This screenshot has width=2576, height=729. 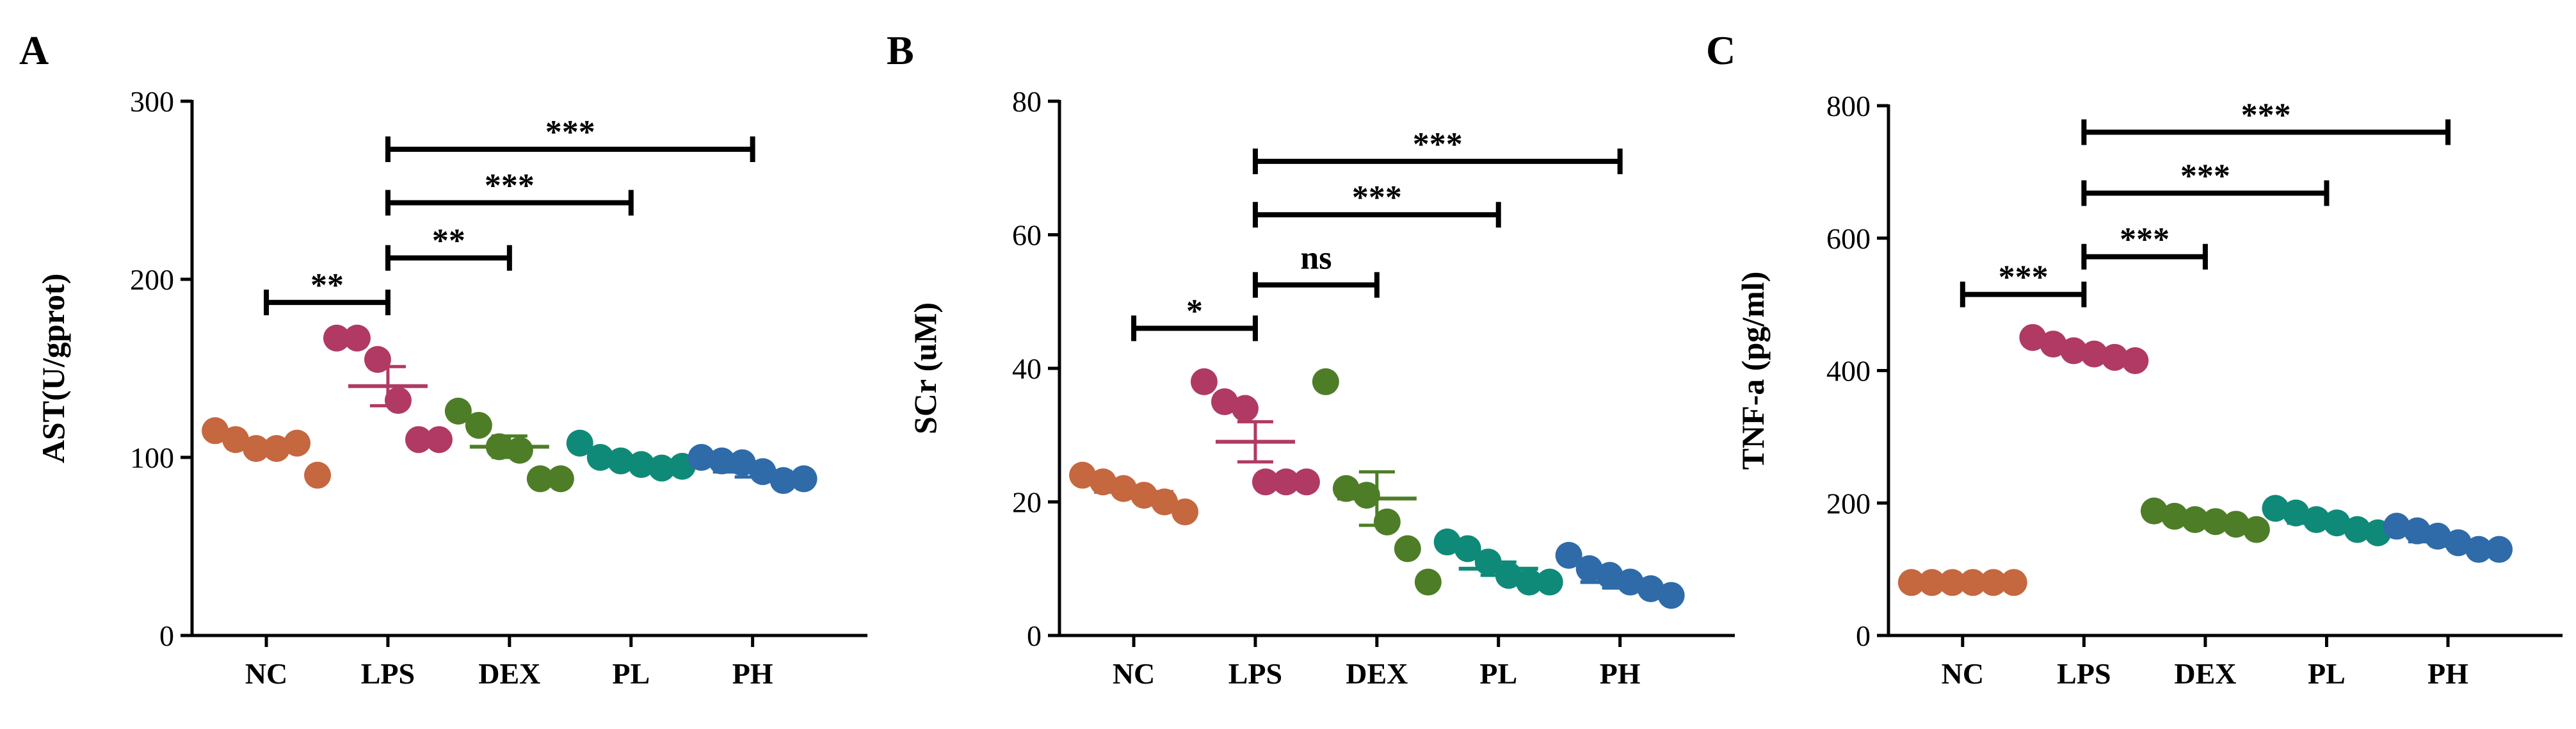 I want to click on y-tick-label: 200, so click(x=1848, y=504).